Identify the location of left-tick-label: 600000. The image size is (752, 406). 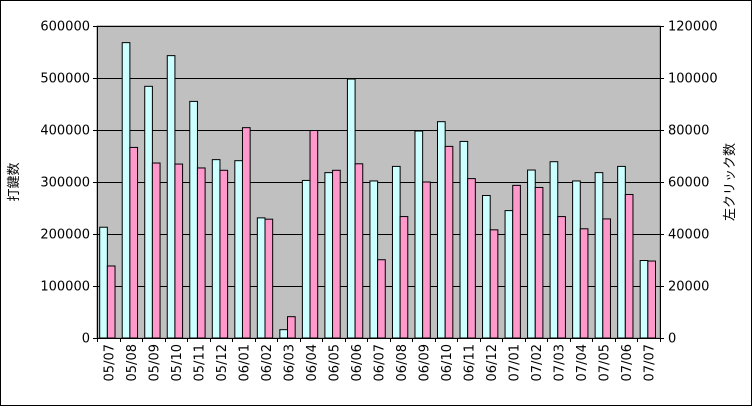
(65, 27).